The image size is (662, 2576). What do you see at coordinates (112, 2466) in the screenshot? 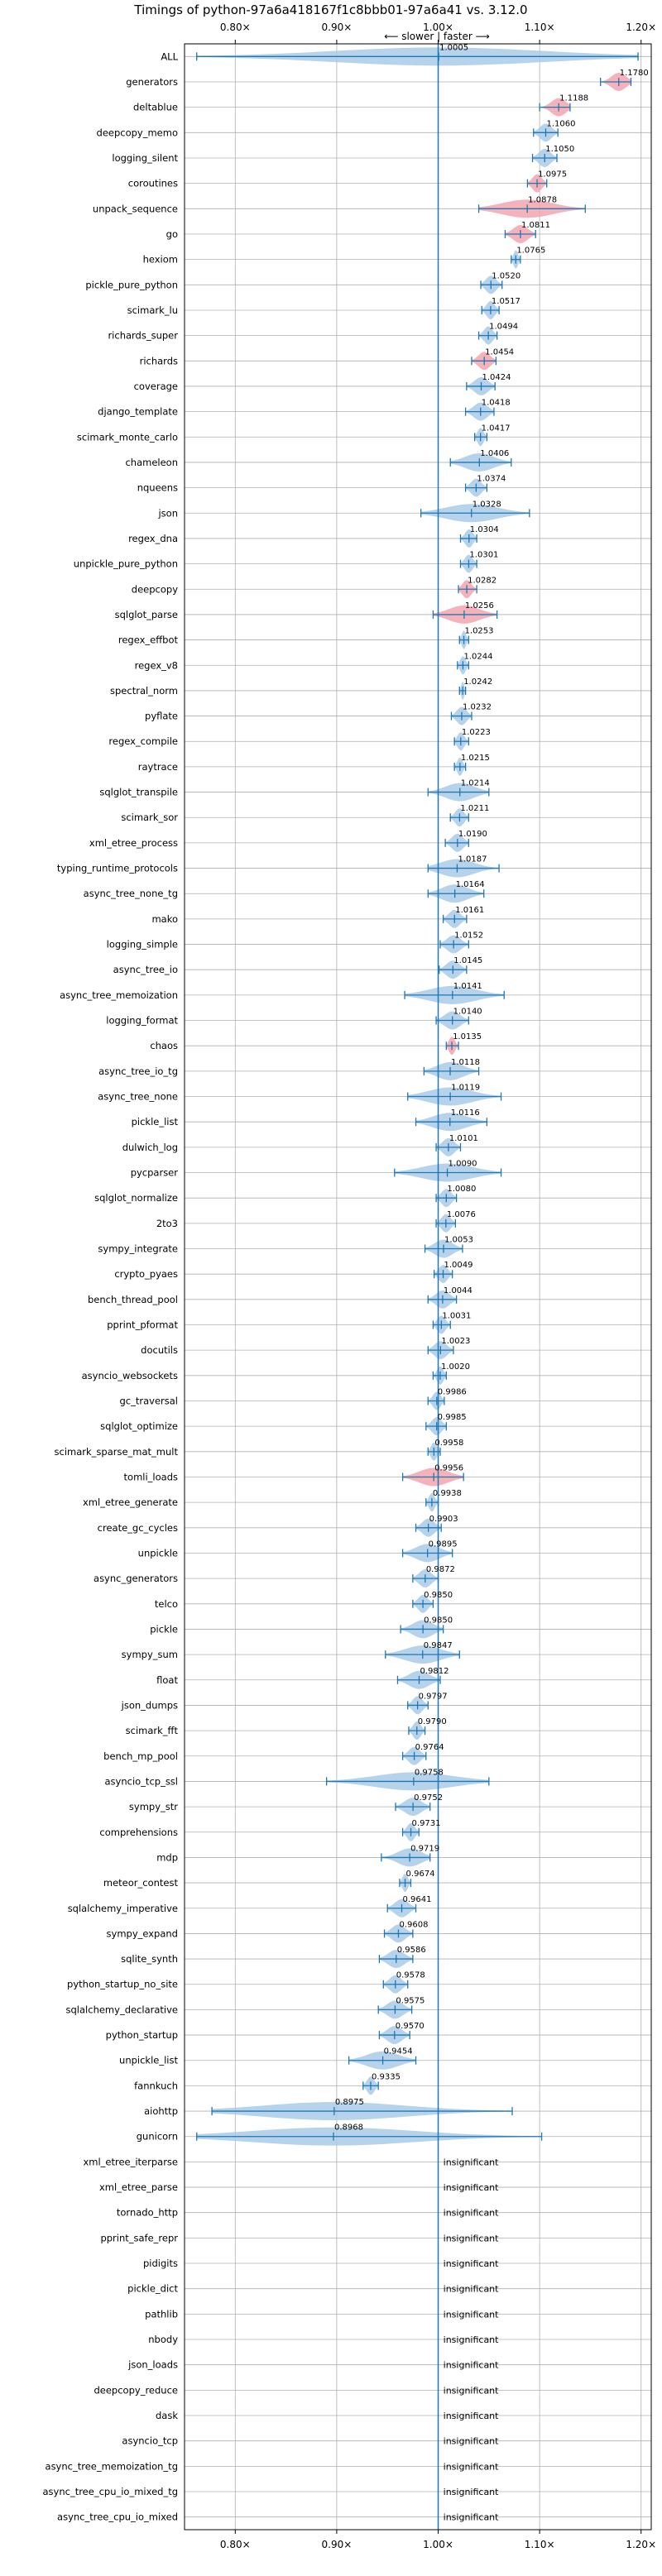
I see `y-tick-label: async_tree_memoization_tg` at bounding box center [112, 2466].